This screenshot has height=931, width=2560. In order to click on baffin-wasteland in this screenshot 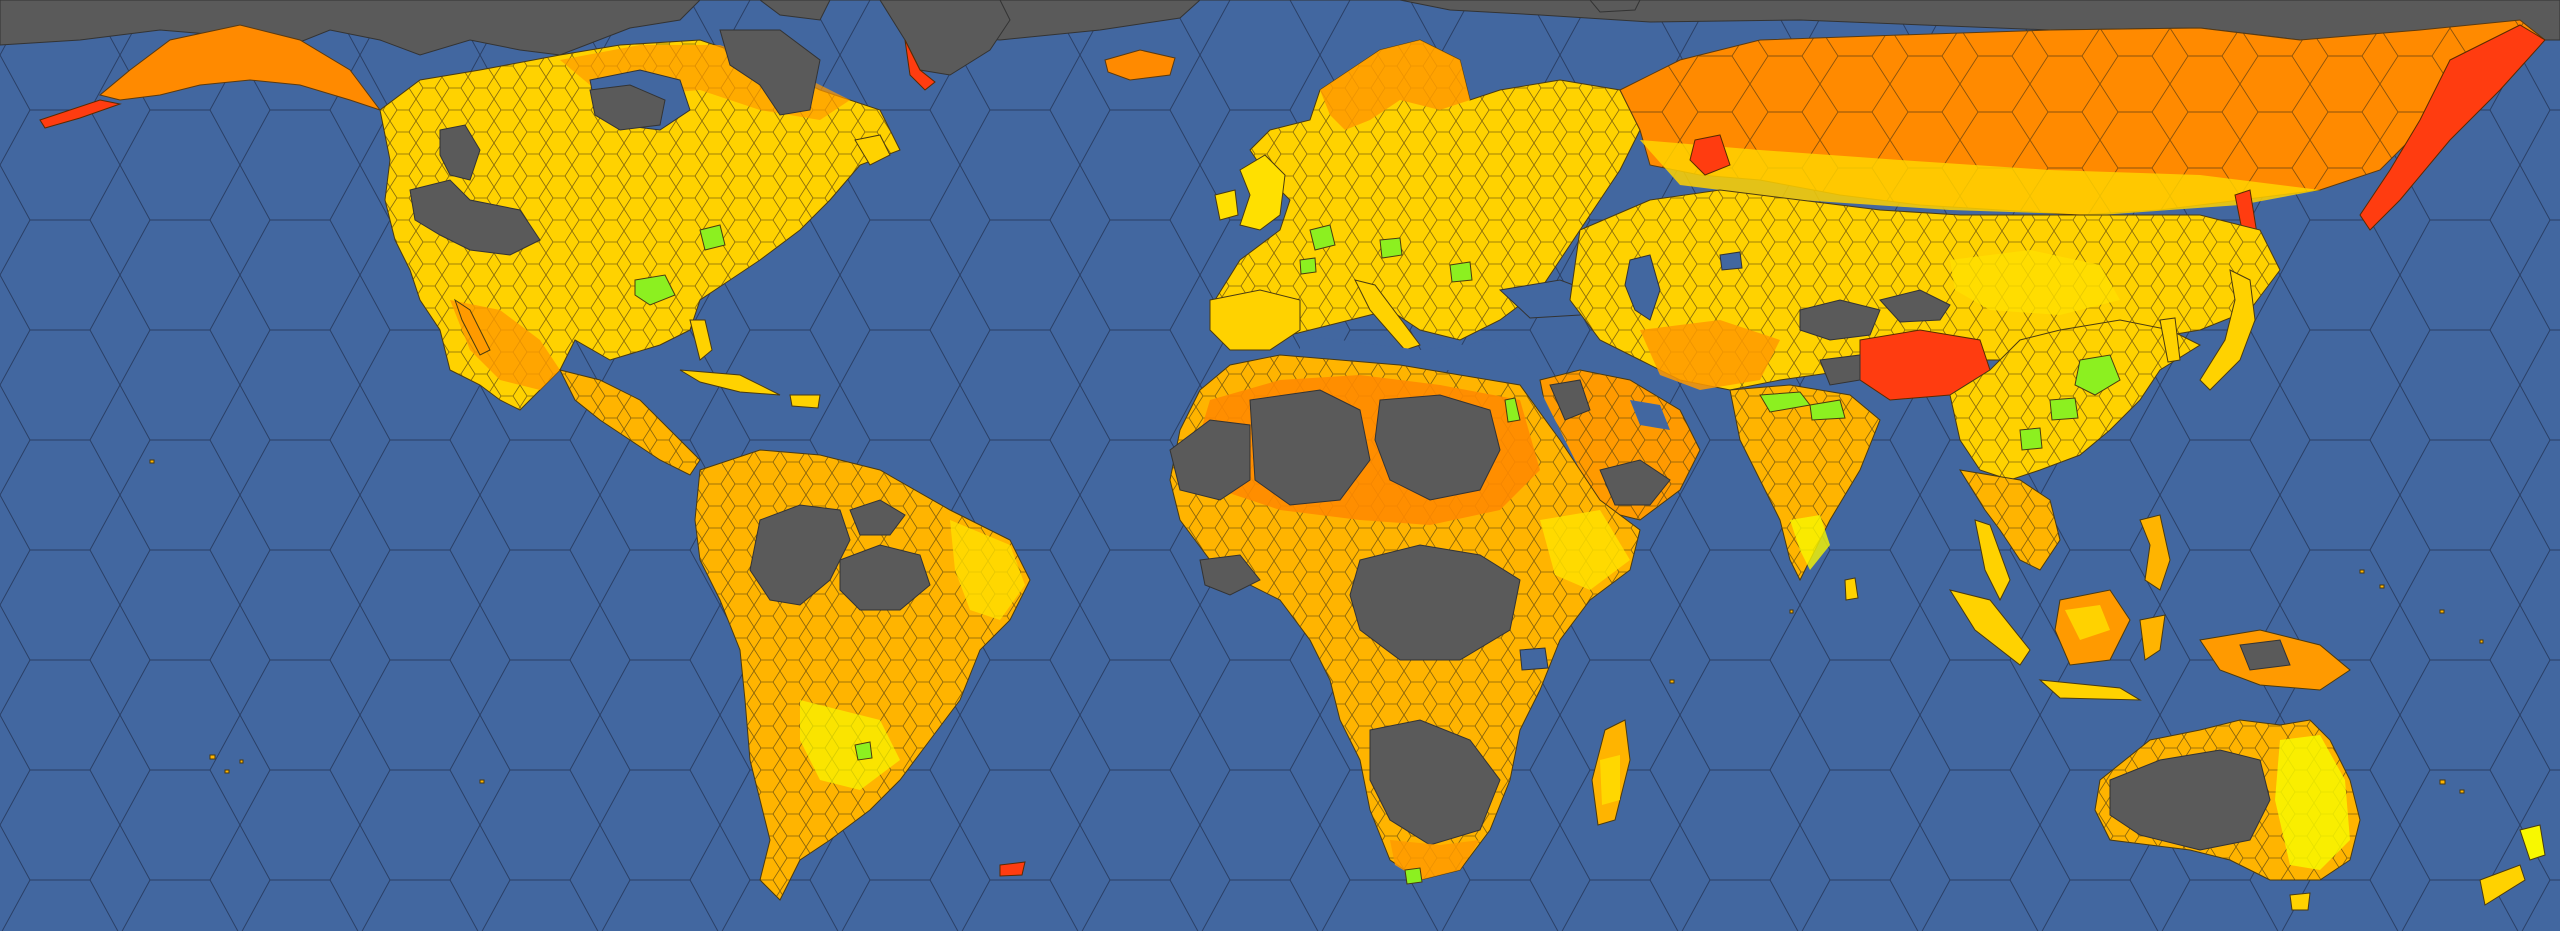, I will do `click(770, 72)`.